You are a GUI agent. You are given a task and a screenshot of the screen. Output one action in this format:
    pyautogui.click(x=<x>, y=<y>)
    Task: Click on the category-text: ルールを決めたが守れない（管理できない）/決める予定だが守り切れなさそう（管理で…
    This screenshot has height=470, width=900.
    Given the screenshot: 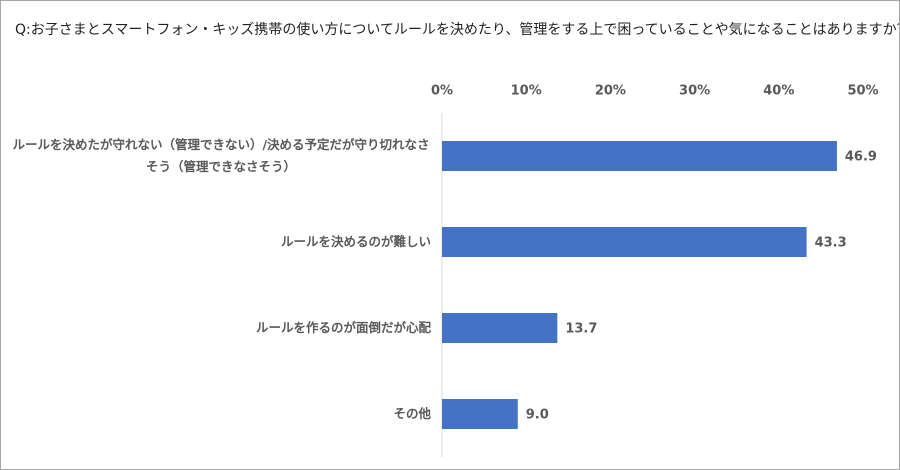 What is the action you would take?
    pyautogui.click(x=221, y=155)
    